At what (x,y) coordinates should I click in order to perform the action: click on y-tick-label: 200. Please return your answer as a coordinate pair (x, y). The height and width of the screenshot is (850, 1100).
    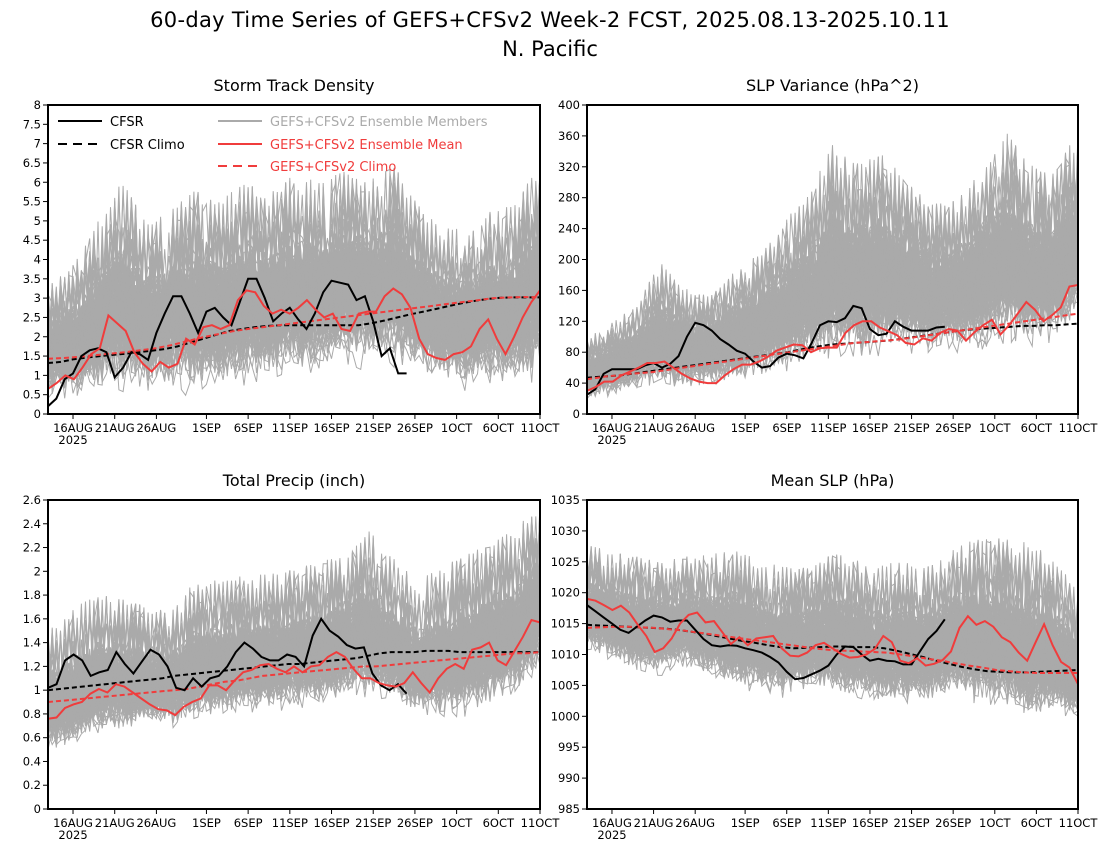
    Looking at the image, I should click on (569, 260).